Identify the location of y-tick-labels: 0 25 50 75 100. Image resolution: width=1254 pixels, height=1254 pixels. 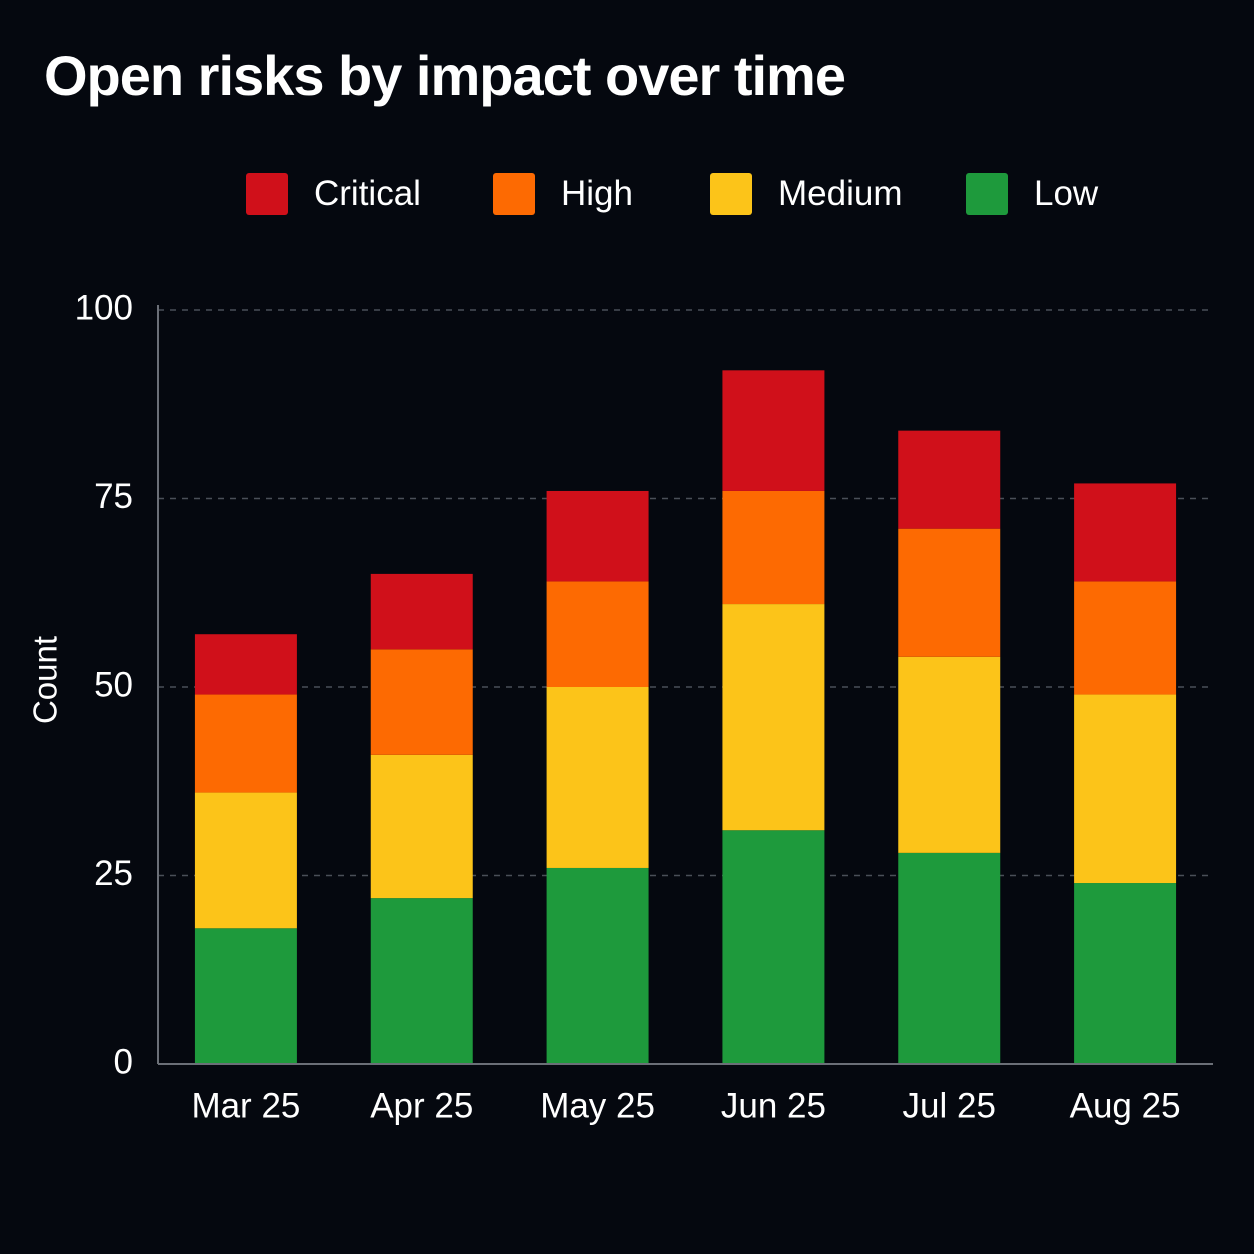
(104, 684).